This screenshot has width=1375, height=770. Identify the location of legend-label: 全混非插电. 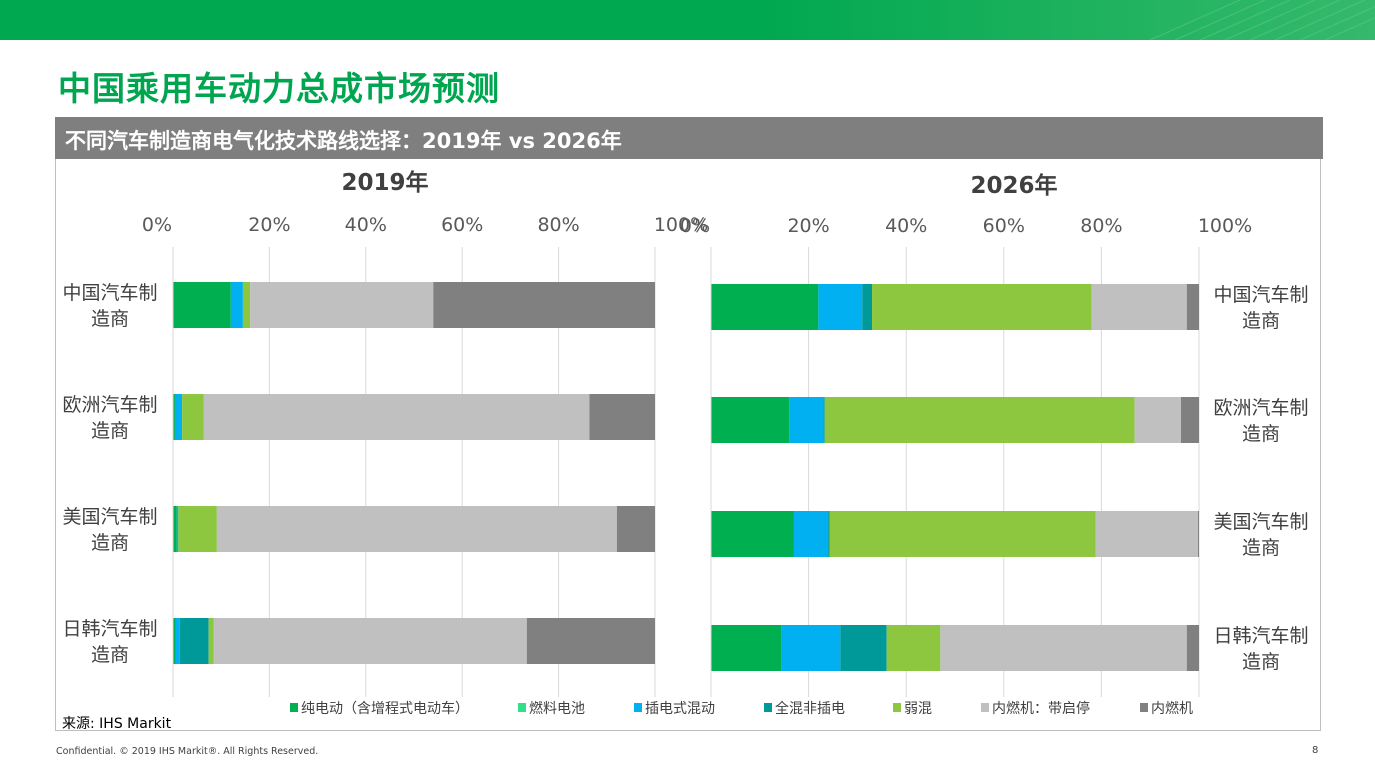
(810, 708).